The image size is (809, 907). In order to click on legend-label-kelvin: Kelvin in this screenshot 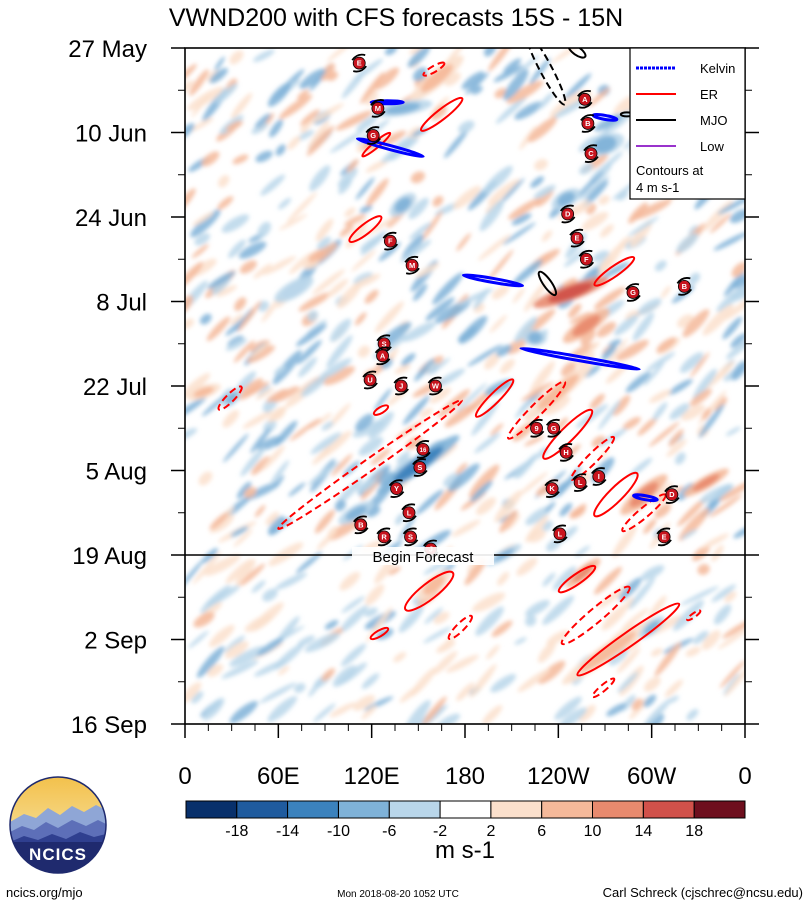, I will do `click(717, 68)`.